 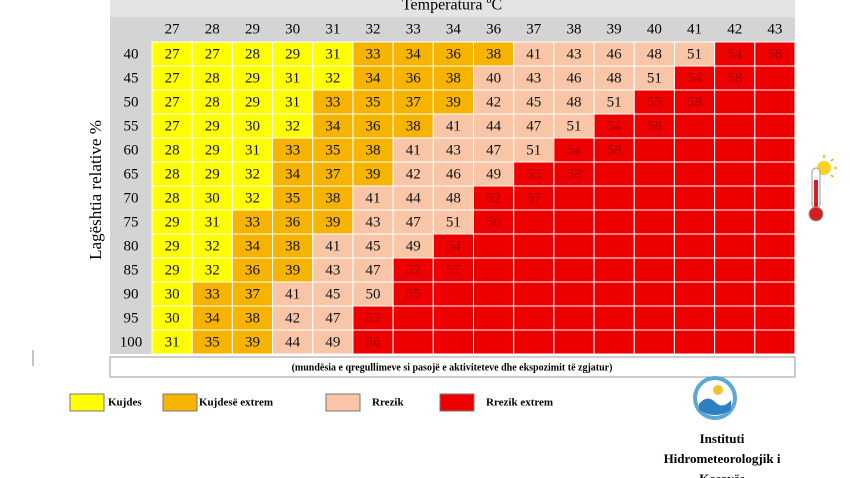 I want to click on row-header: 100, so click(x=131, y=342).